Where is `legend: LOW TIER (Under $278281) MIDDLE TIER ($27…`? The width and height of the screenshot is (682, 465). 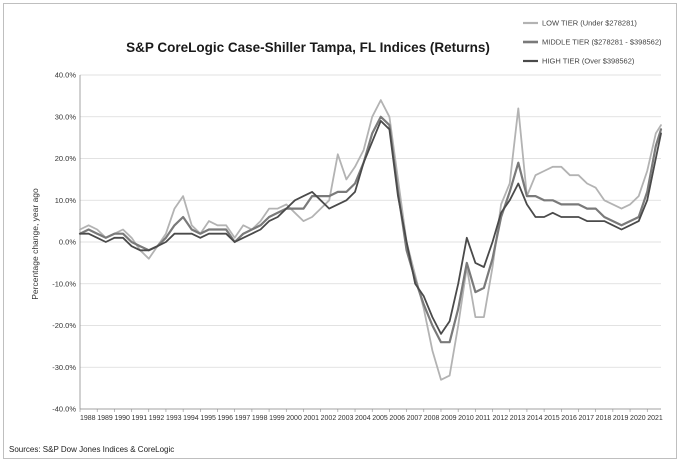 legend: LOW TIER (Under $278281) MIDDLE TIER ($27… is located at coordinates (592, 42).